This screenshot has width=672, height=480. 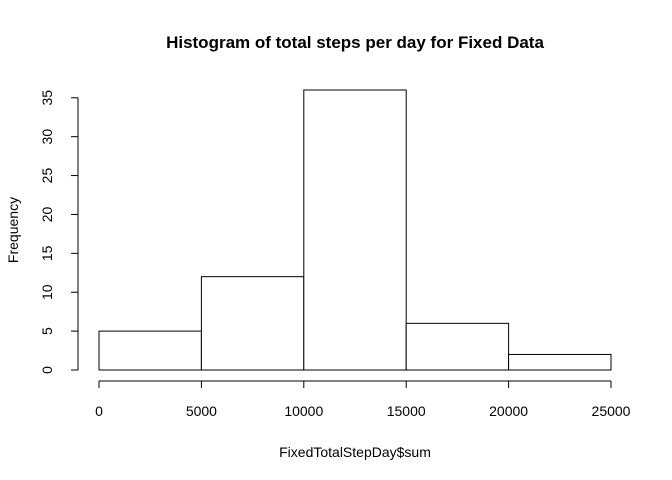 I want to click on y-tick-label: 15, so click(x=47, y=253).